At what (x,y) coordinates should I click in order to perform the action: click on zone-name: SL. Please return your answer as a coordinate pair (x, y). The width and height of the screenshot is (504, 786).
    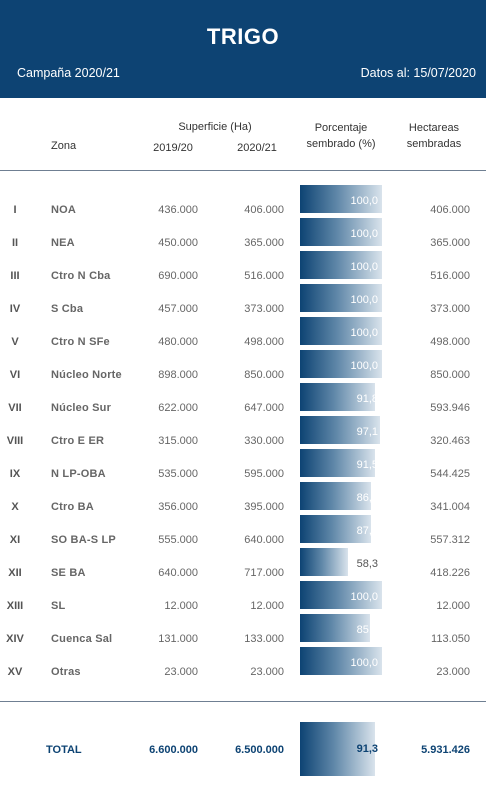
    Looking at the image, I should click on (58, 606).